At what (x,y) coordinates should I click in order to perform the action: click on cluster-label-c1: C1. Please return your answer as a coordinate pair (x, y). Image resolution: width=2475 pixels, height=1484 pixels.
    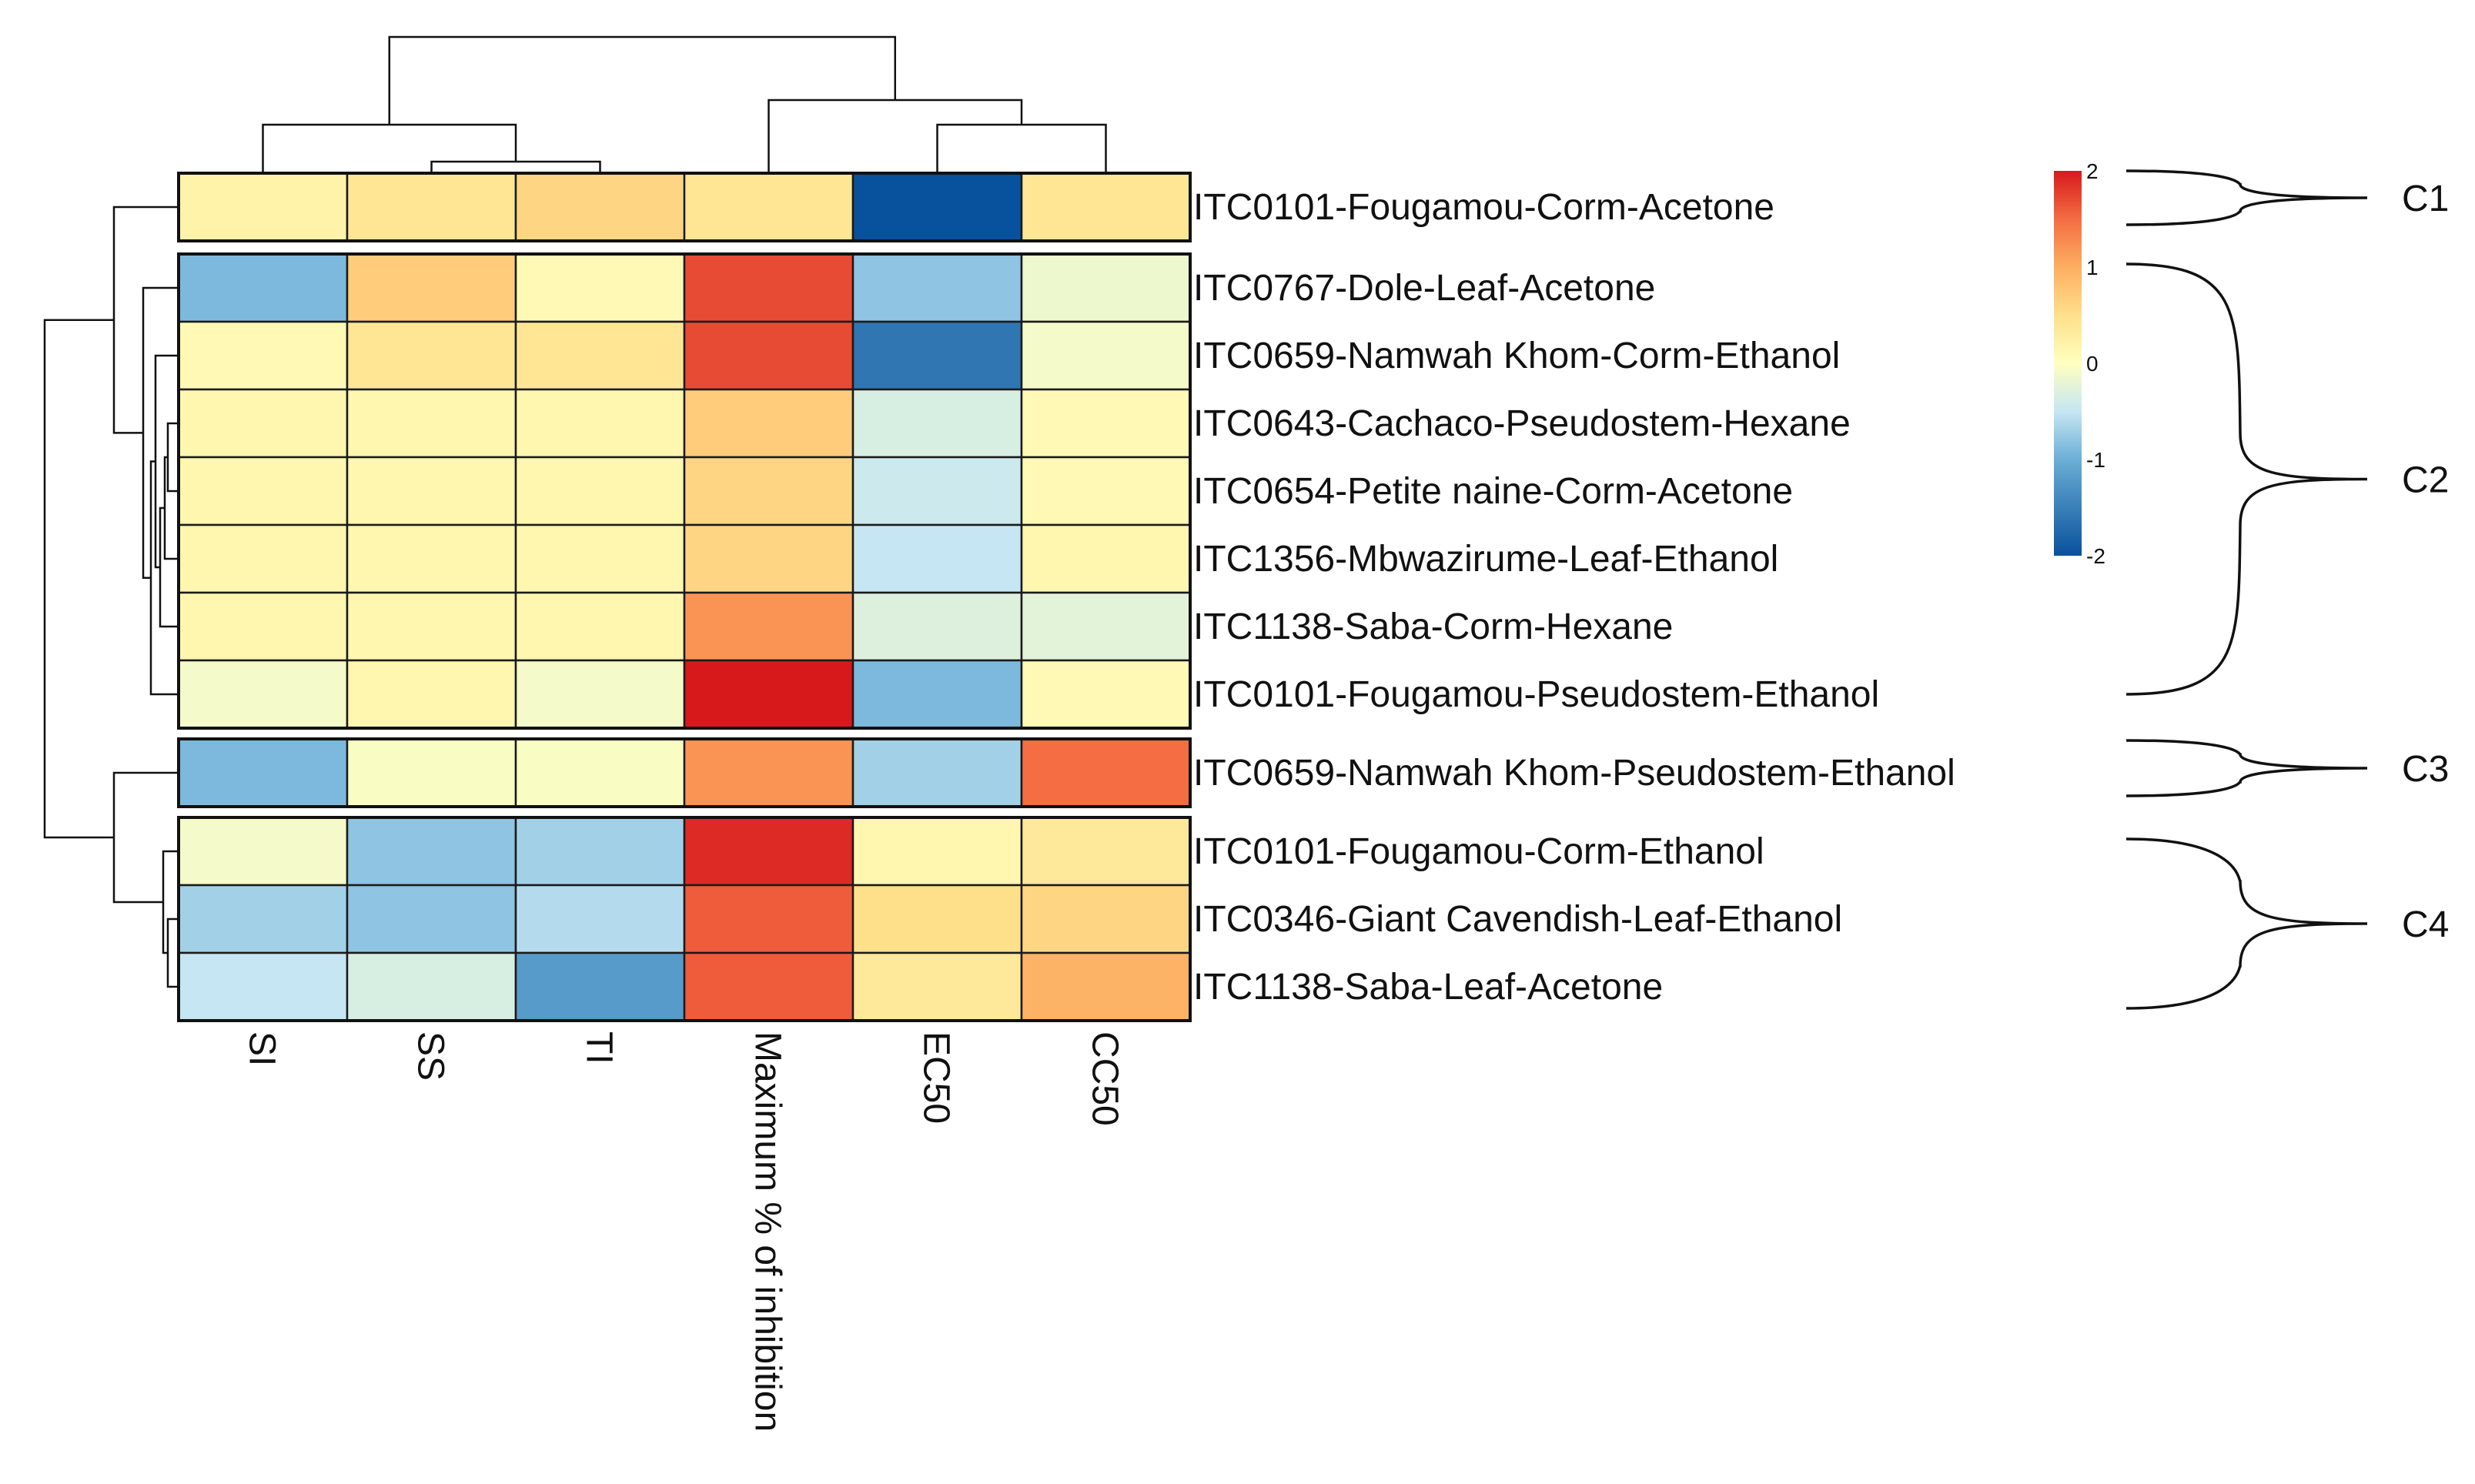
    Looking at the image, I should click on (2425, 199).